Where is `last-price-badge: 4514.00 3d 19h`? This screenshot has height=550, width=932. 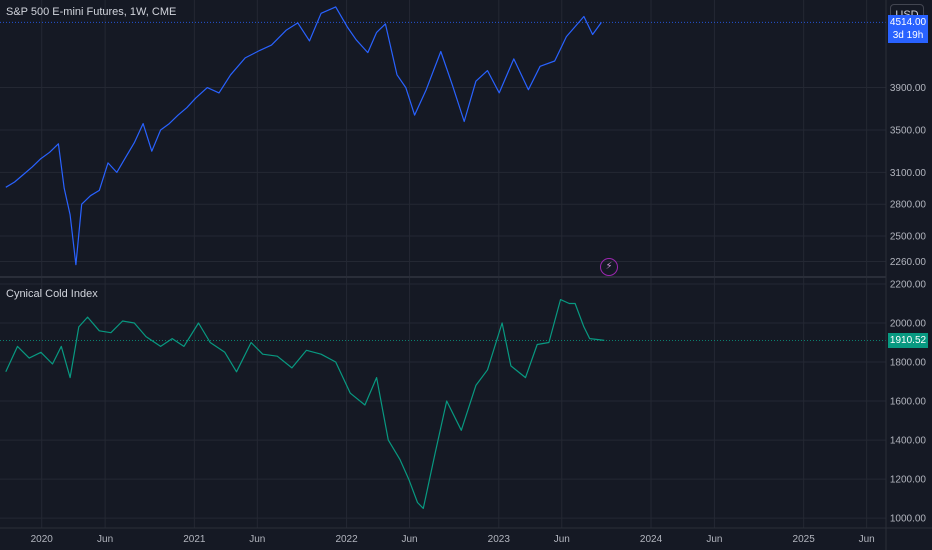 last-price-badge: 4514.00 3d 19h is located at coordinates (908, 29).